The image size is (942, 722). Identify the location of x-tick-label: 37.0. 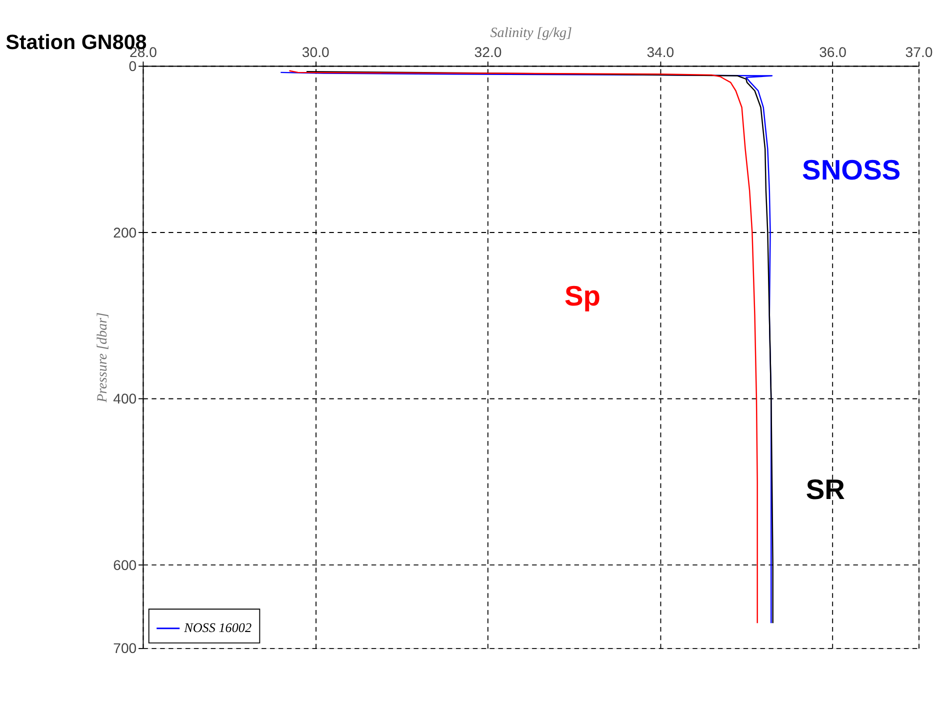
(919, 52).